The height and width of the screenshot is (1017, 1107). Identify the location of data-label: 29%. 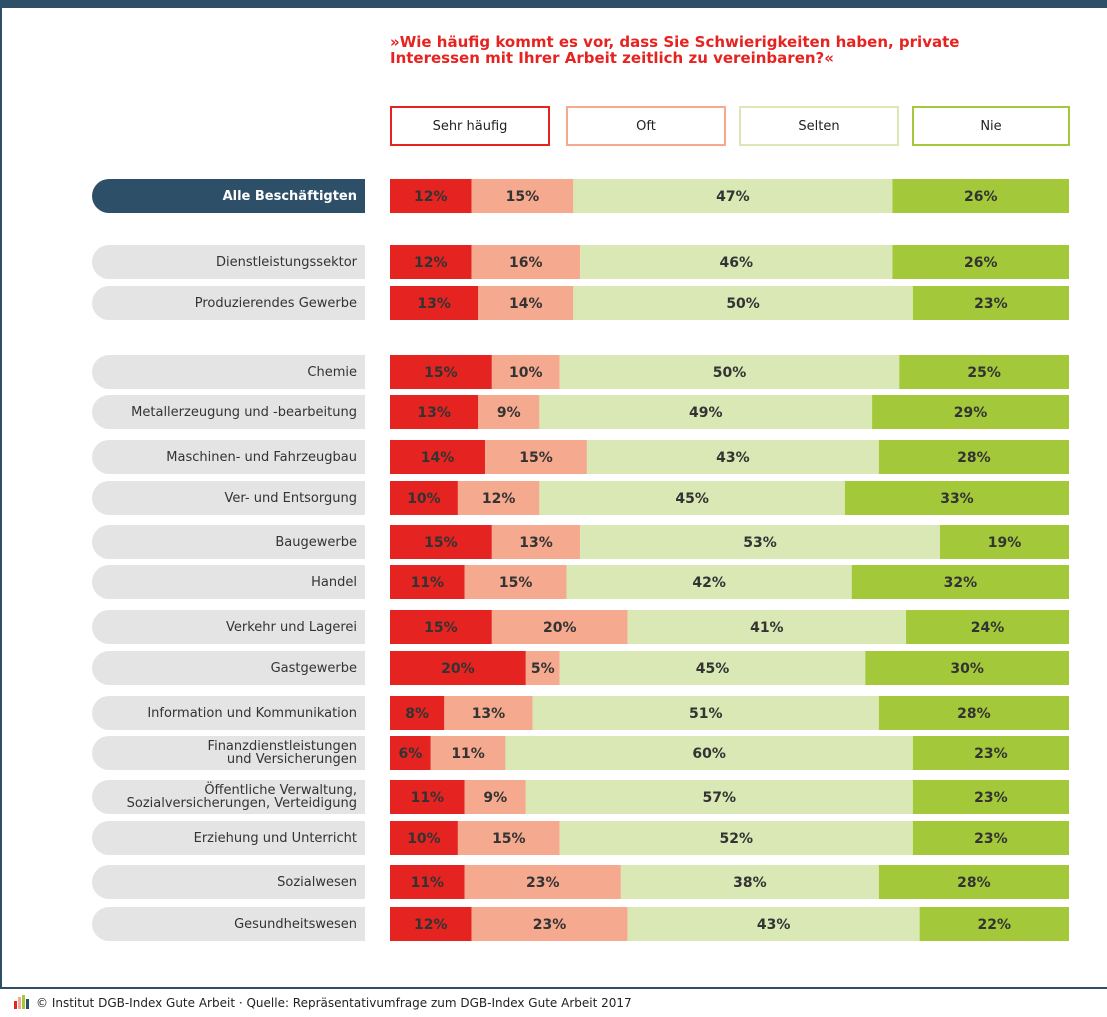
(971, 413).